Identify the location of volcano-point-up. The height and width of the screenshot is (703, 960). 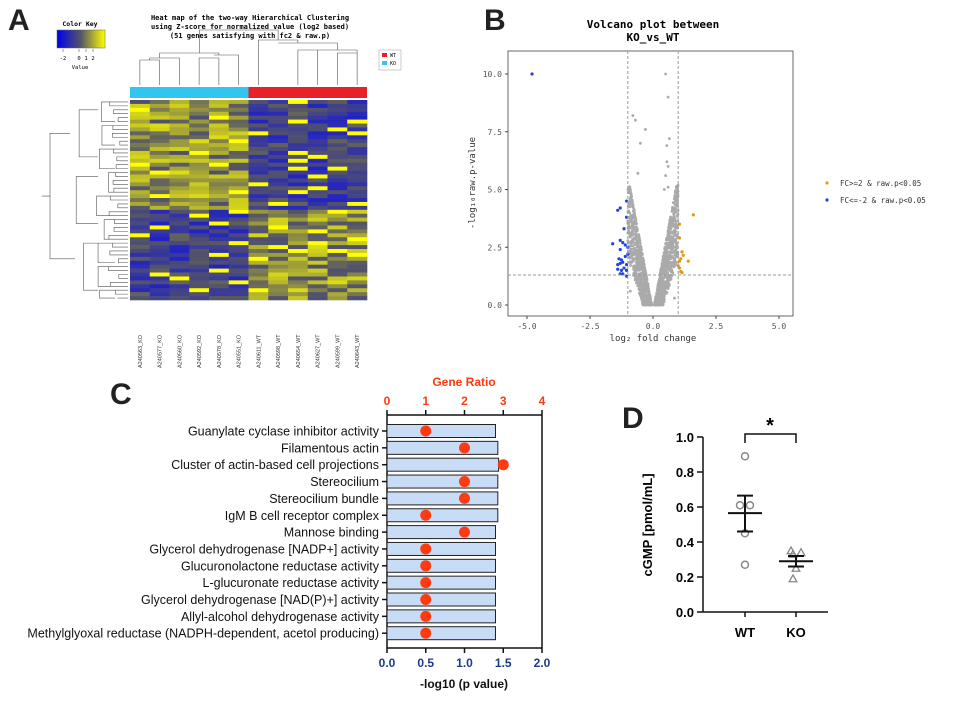
(682, 252).